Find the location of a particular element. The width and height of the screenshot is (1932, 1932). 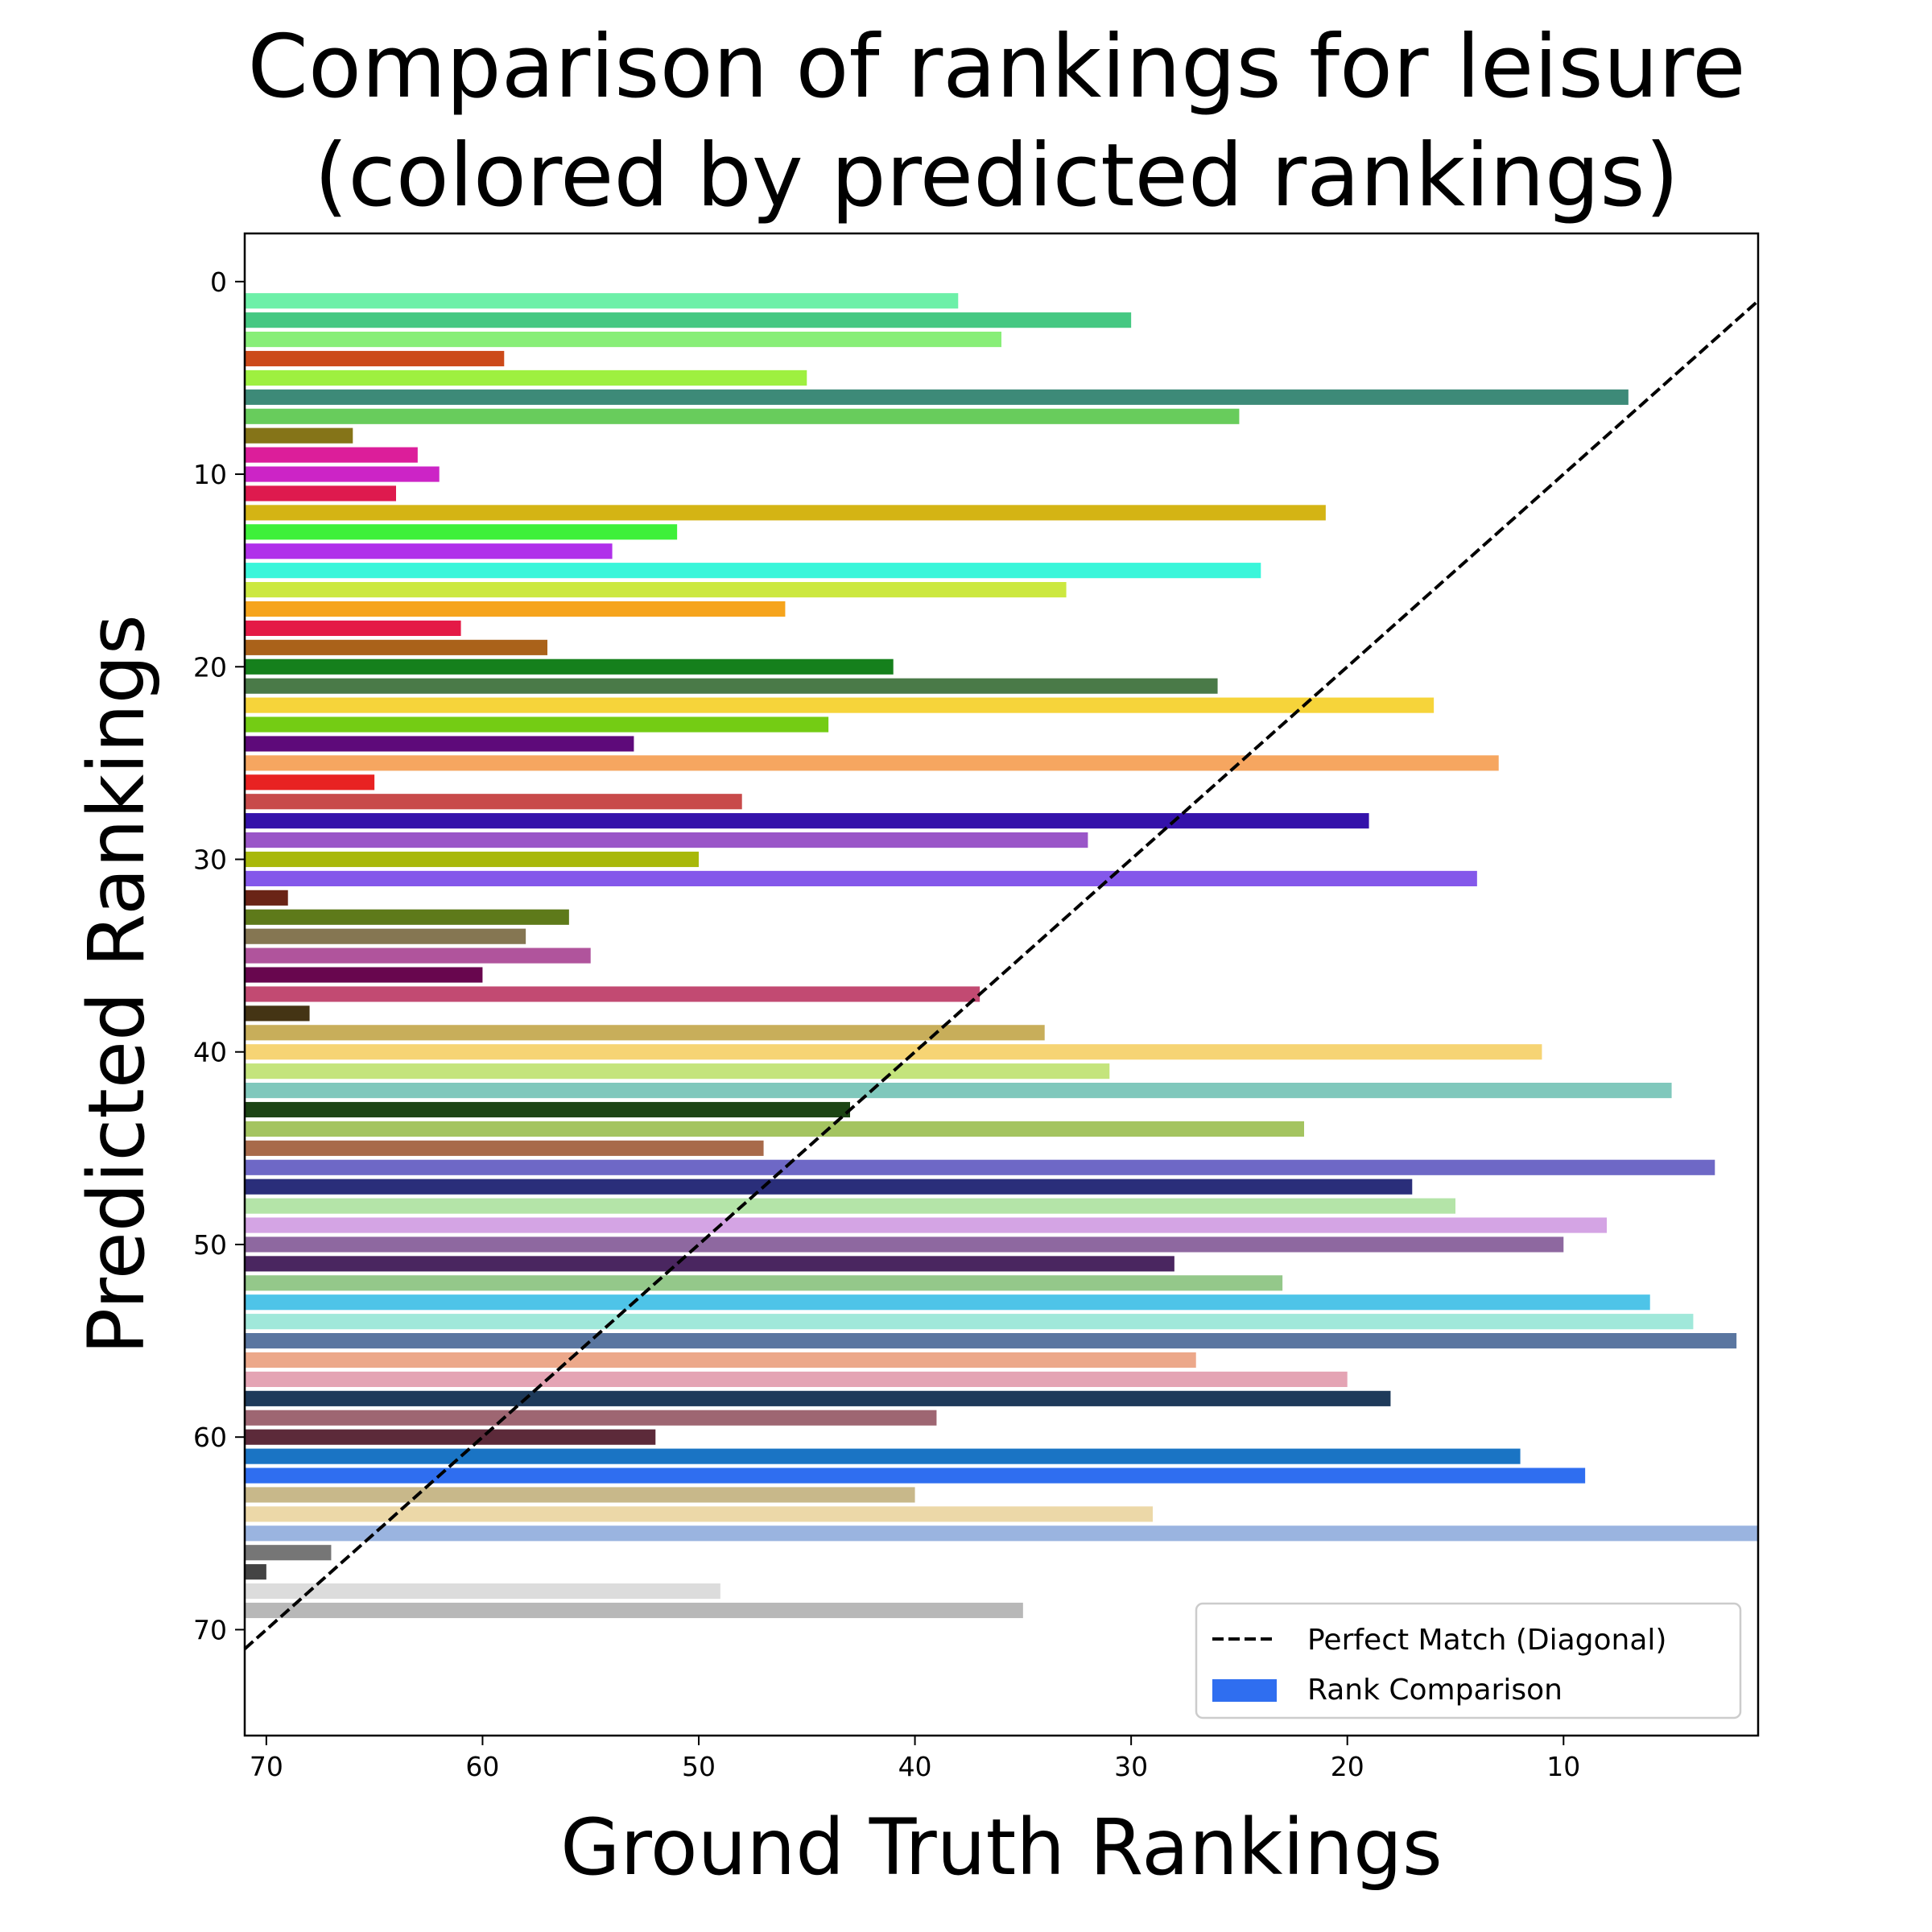

legend-rank-swatch is located at coordinates (1244, 1690).